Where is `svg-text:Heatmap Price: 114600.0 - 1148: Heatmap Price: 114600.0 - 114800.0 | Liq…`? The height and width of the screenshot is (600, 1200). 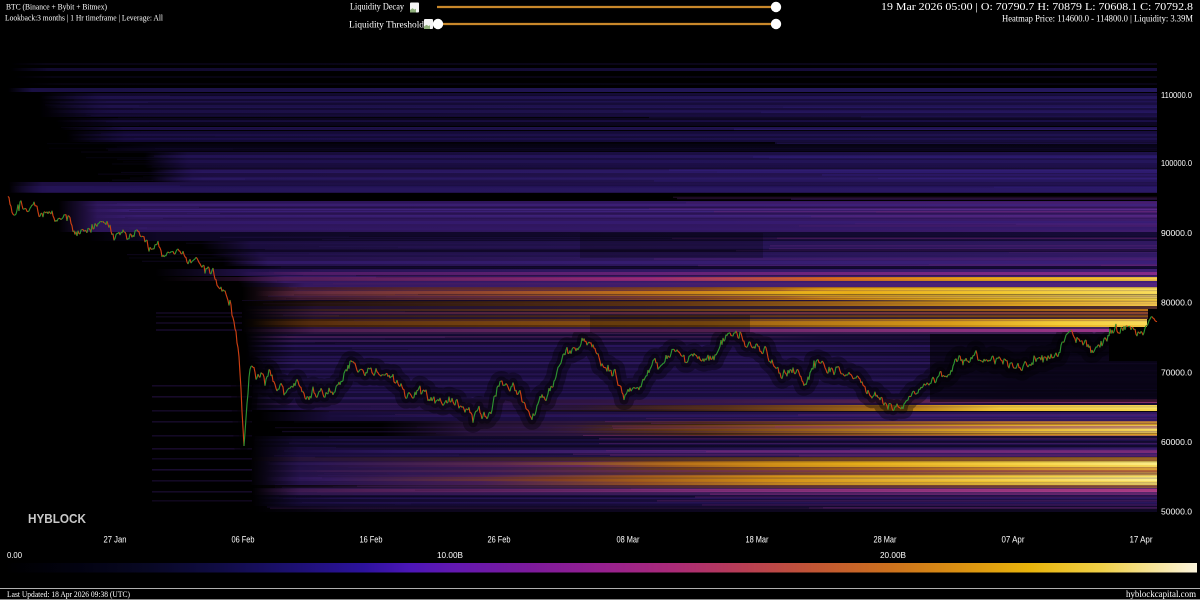
svg-text:Heatmap Price: 114600.0 - 1148: Heatmap Price: 114600.0 - 114800.0 | Liq… is located at coordinates (1097, 19).